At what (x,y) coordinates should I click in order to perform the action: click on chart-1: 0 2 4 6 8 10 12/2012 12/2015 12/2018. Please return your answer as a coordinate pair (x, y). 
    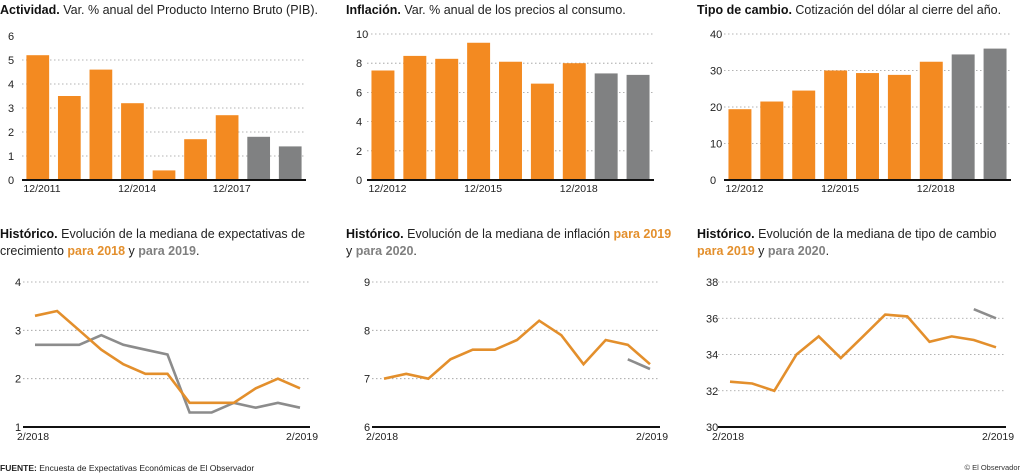
    Looking at the image, I should click on (505, 112).